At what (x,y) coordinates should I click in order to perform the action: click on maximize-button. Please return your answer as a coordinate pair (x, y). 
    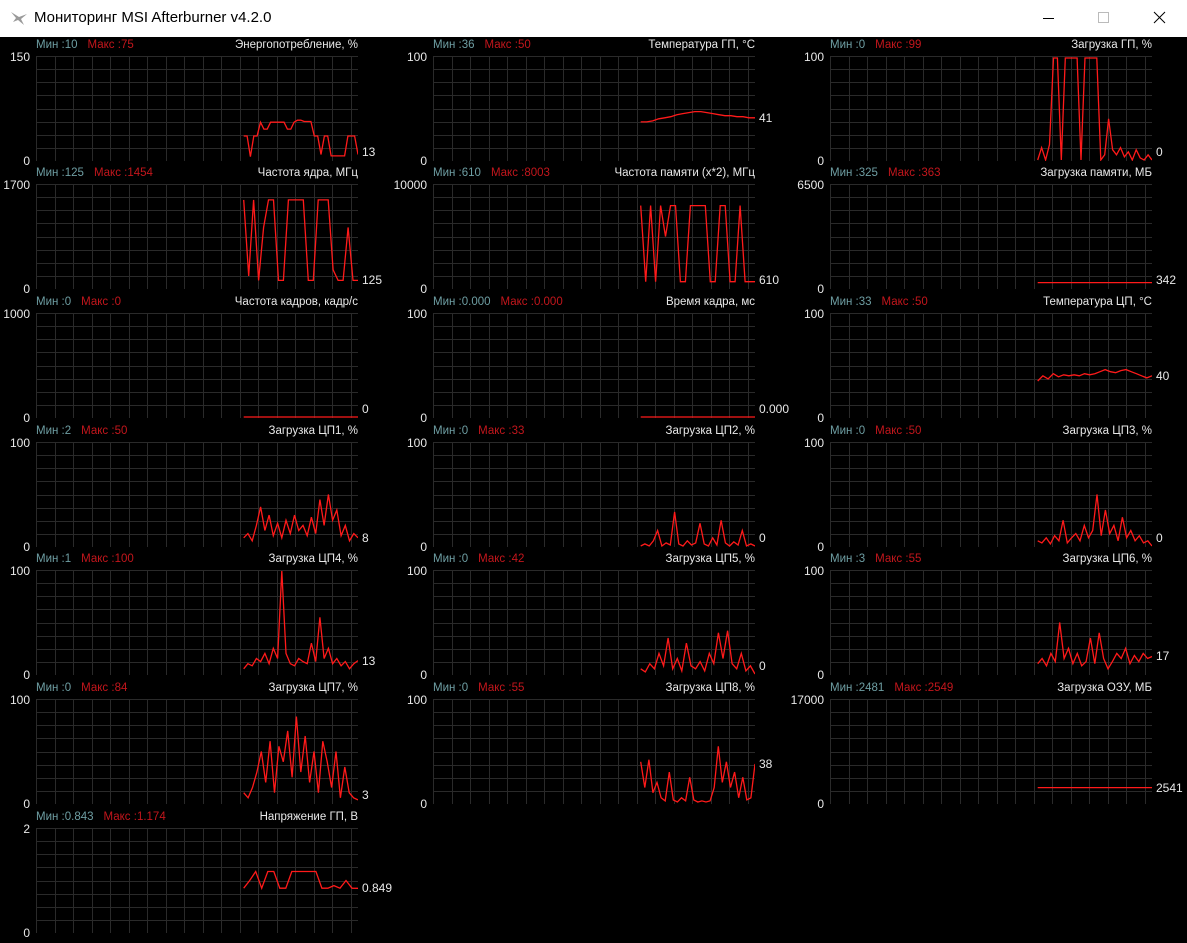
    Looking at the image, I should click on (1103, 18).